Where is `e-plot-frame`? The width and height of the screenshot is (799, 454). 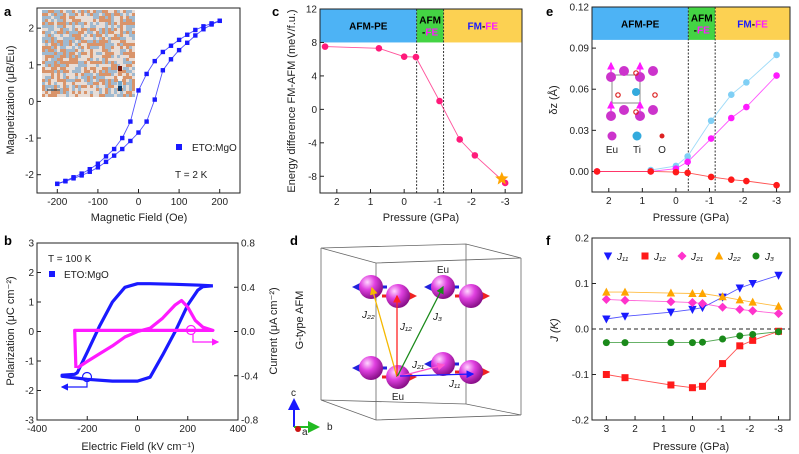 e-plot-frame is located at coordinates (691, 99).